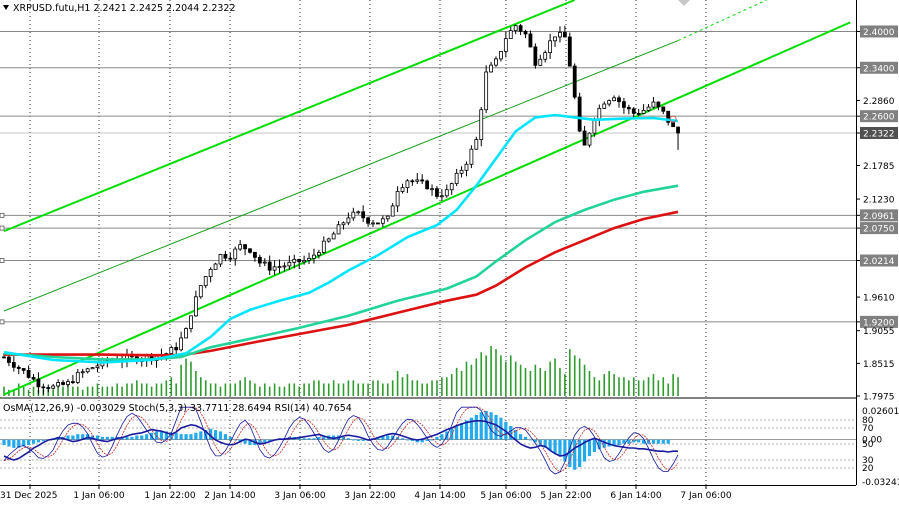 Image resolution: width=899 pixels, height=505 pixels. What do you see at coordinates (880, 412) in the screenshot?
I see `indicator-tick-label: 0.026017` at bounding box center [880, 412].